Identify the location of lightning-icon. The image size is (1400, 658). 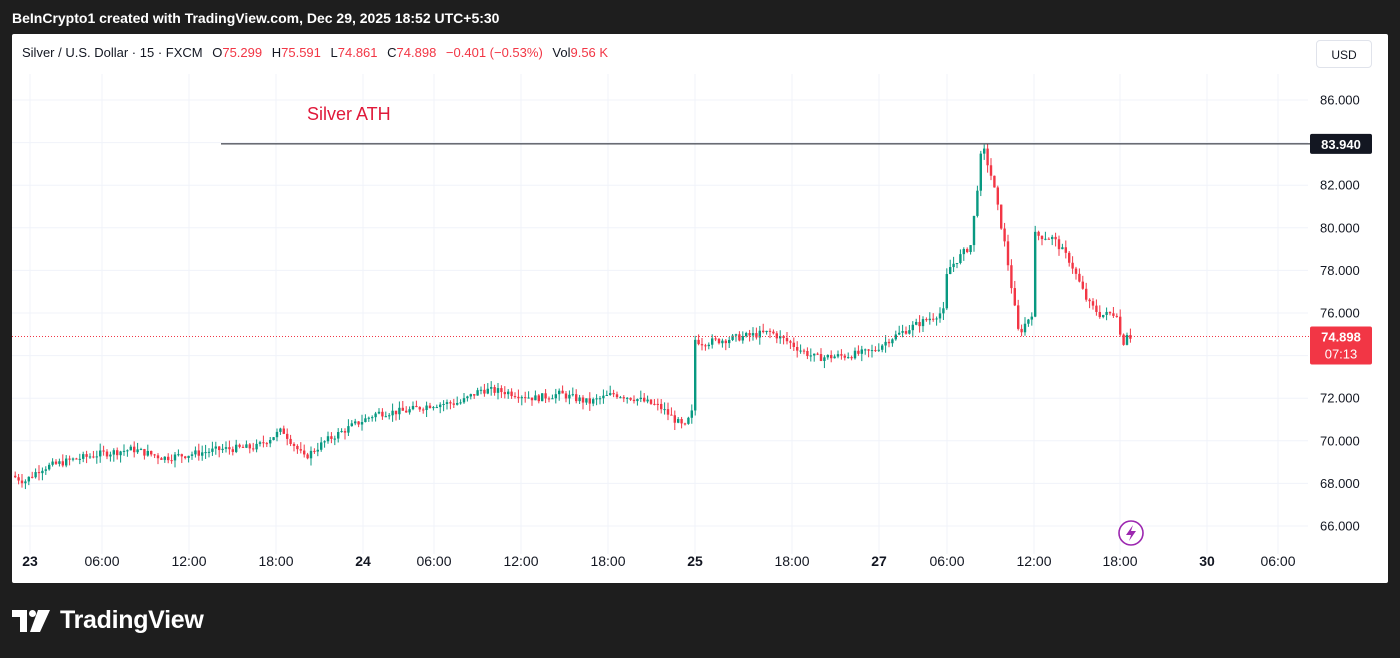
(1131, 533).